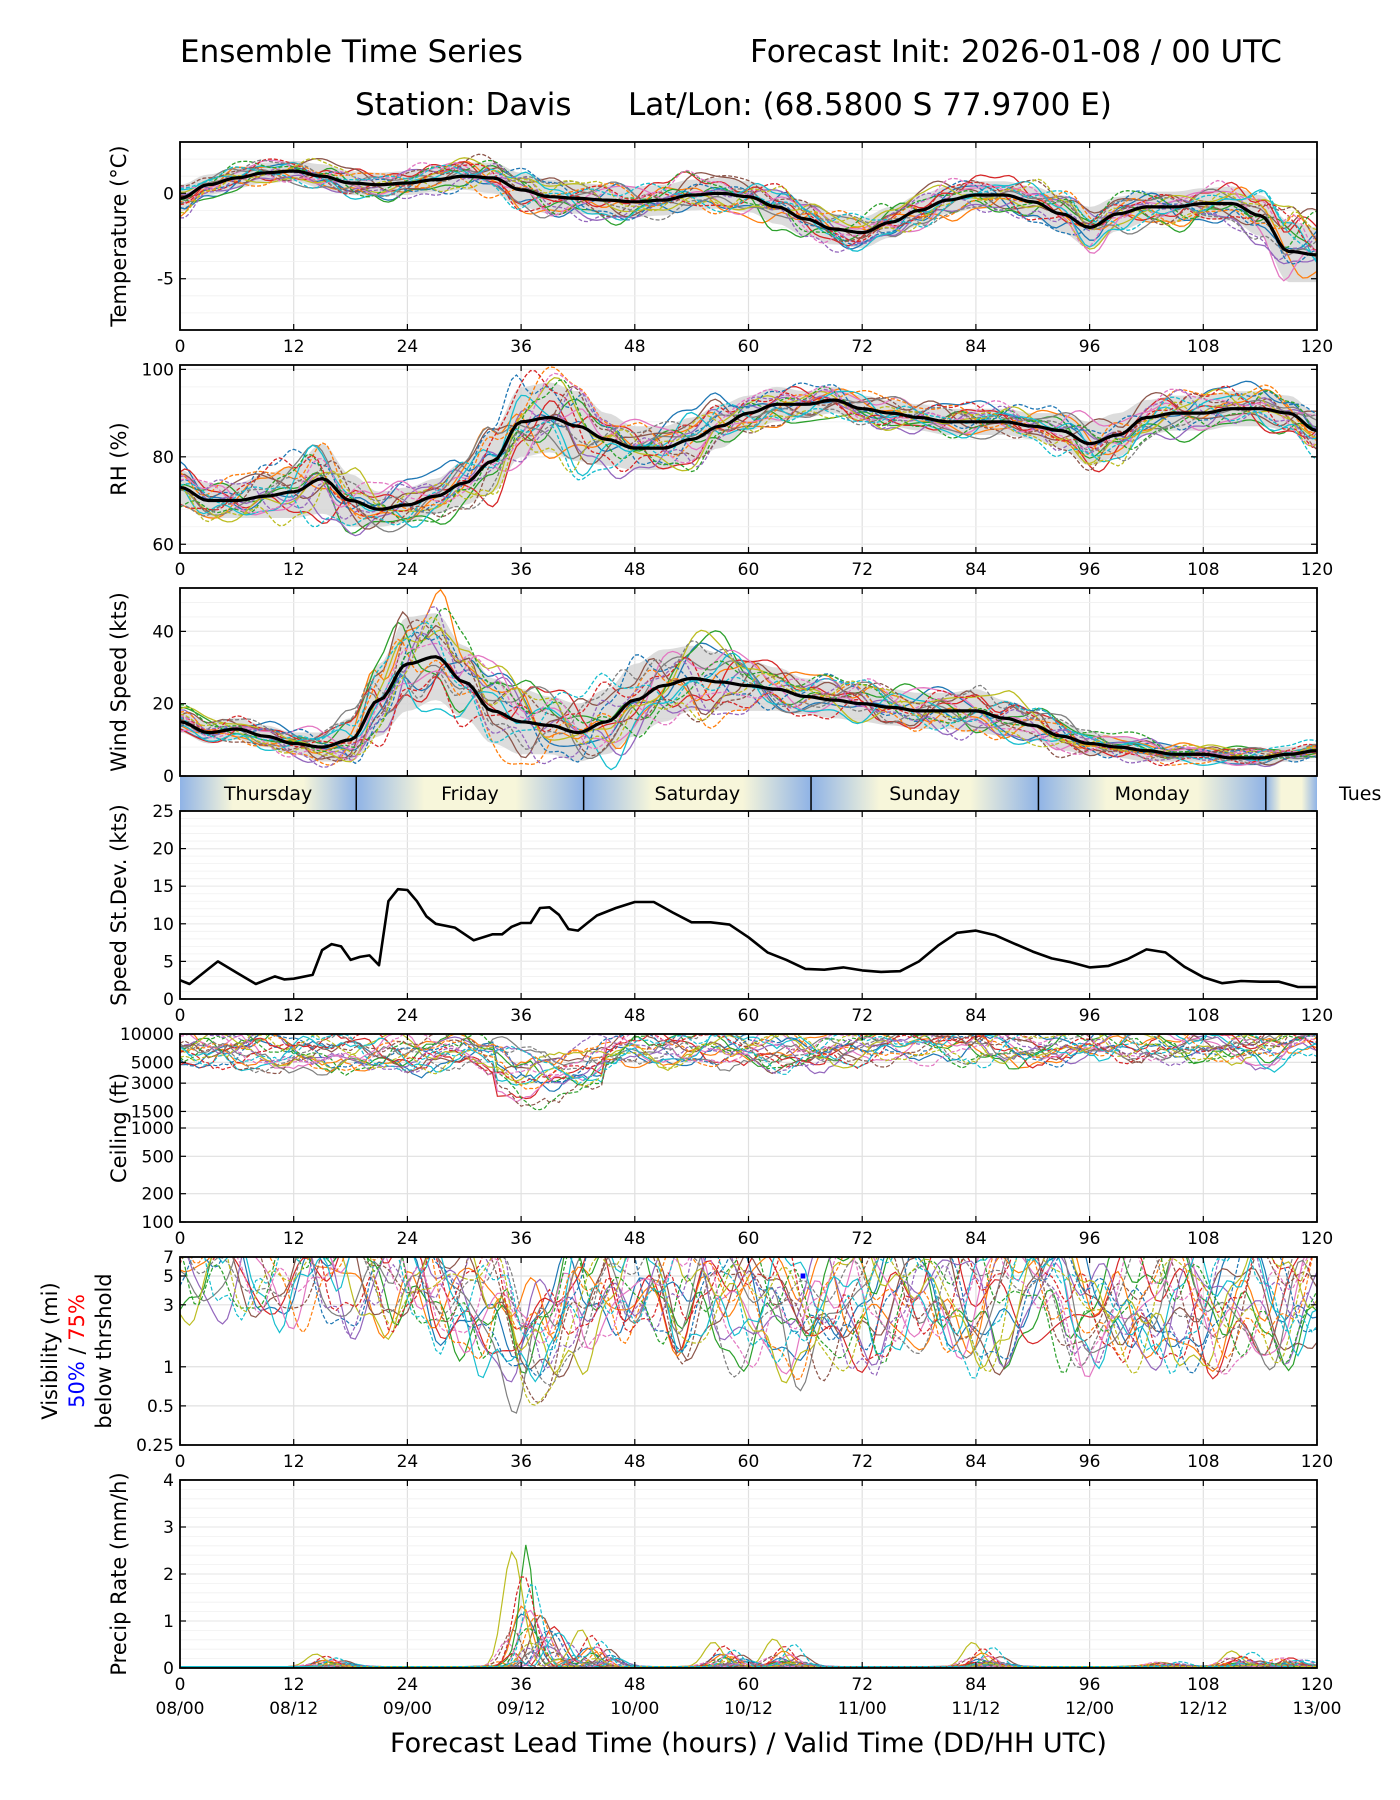  I want to click on xtick-label-temperature: 120, so click(1317, 347).